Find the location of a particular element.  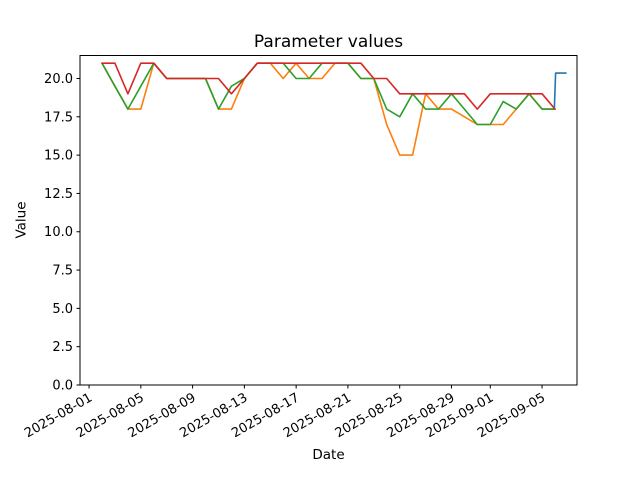

y-tick-label: 15.0 is located at coordinates (58, 156).